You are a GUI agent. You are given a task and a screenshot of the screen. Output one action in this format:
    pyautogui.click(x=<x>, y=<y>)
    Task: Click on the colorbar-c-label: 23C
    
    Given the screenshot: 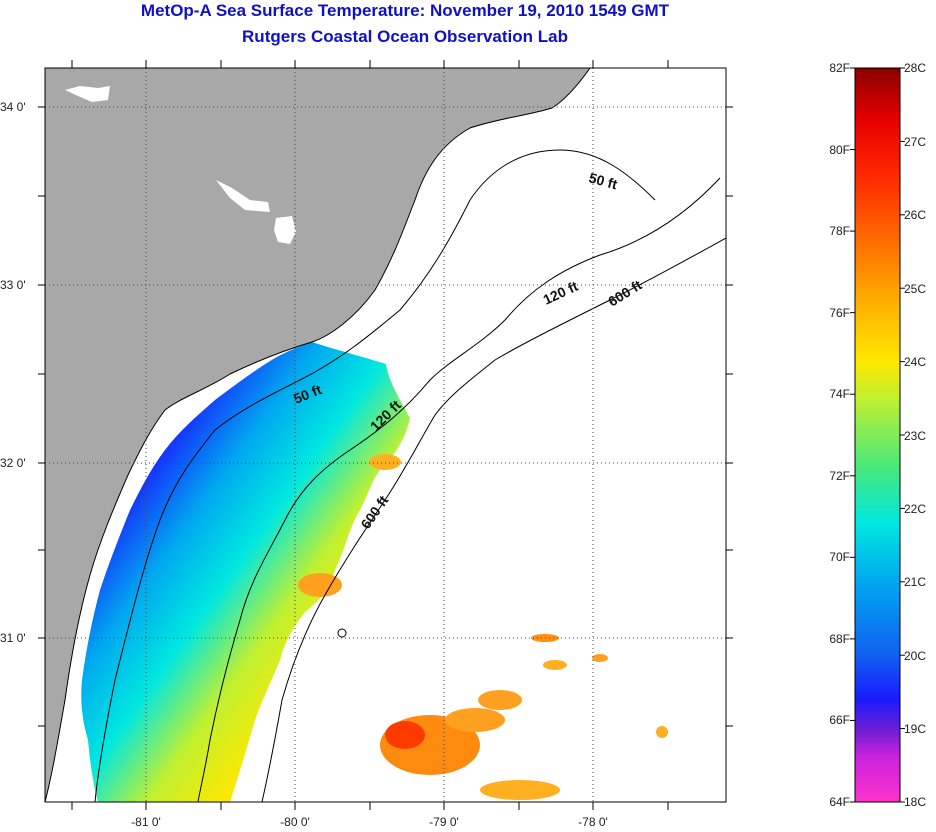 What is the action you would take?
    pyautogui.click(x=915, y=436)
    